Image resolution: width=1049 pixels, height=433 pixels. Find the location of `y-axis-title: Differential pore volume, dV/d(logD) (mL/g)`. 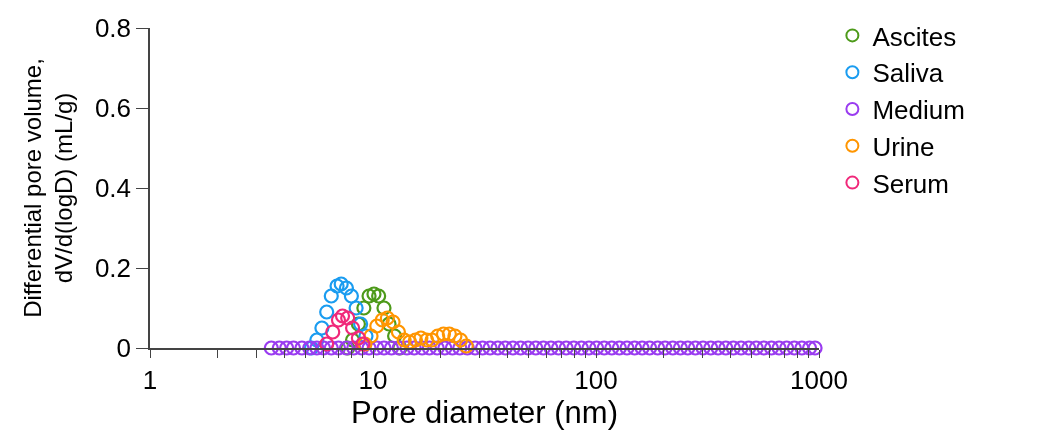

y-axis-title: Differential pore volume, dV/d(logD) (mL/g) is located at coordinates (48, 188).